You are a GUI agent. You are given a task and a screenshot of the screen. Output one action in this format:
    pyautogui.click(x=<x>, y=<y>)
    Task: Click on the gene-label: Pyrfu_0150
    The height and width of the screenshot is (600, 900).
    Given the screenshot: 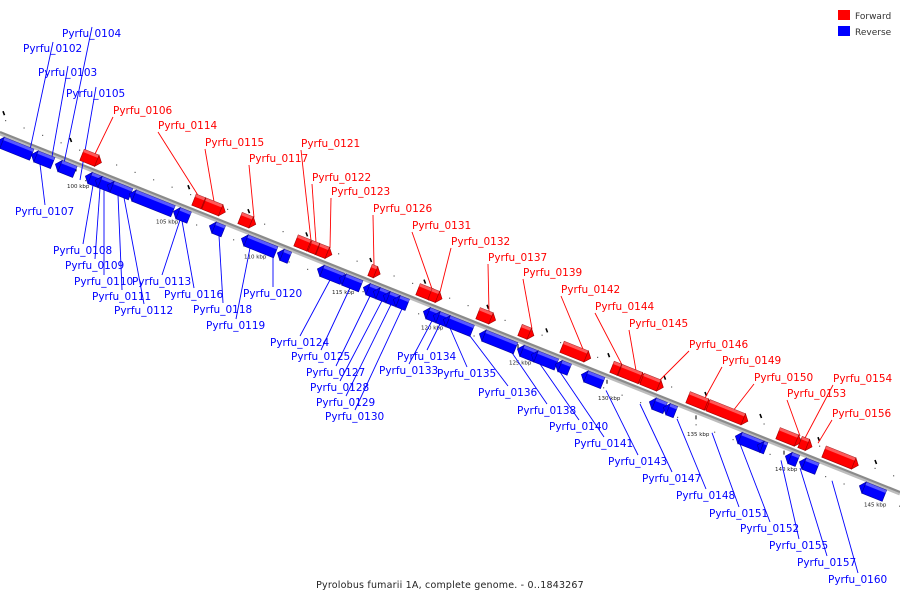 What is the action you would take?
    pyautogui.click(x=783, y=378)
    